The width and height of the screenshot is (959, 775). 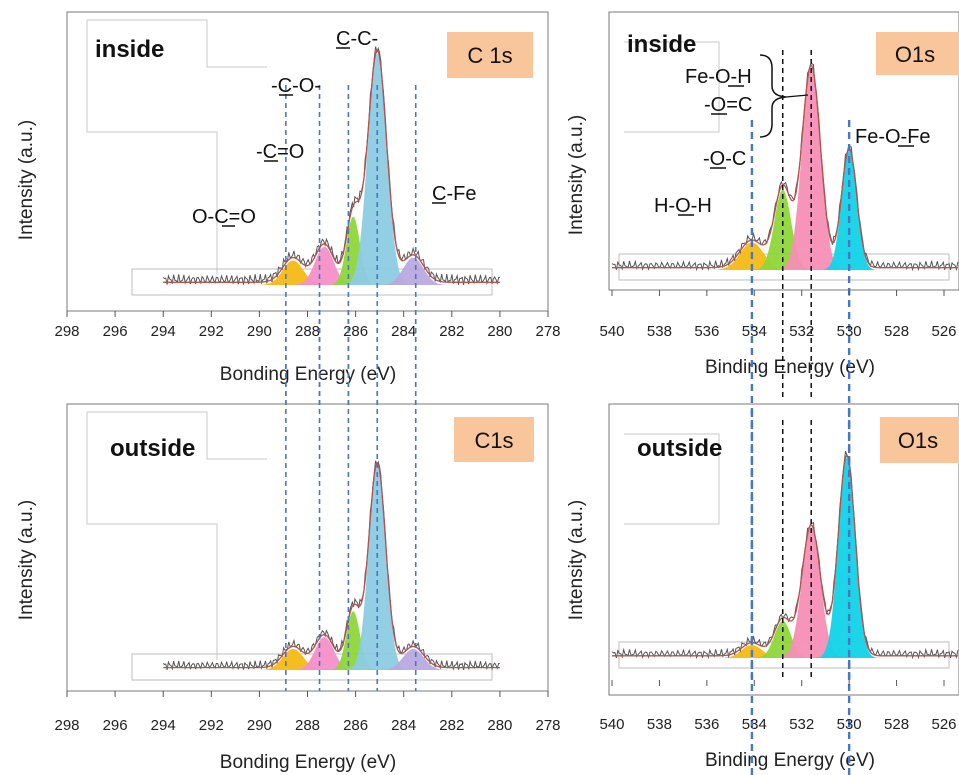 What do you see at coordinates (790, 760) in the screenshot?
I see `x-axis-label-br: Binding Energy (eV)` at bounding box center [790, 760].